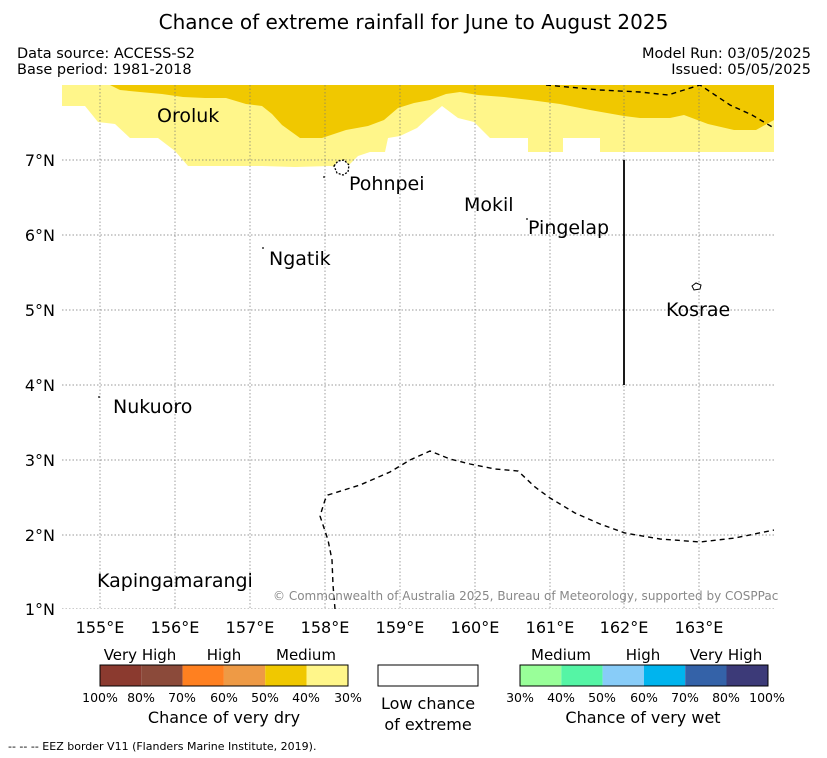 This screenshot has width=827, height=758. Describe the element at coordinates (427, 724) in the screenshot. I see `low-chance-line2: of extreme` at that location.